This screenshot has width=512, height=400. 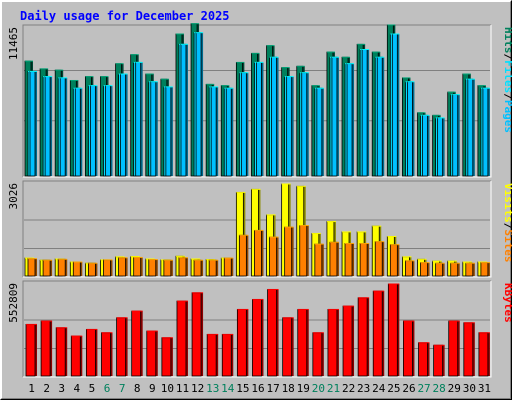 I want to click on day-label: 11, so click(x=182, y=388).